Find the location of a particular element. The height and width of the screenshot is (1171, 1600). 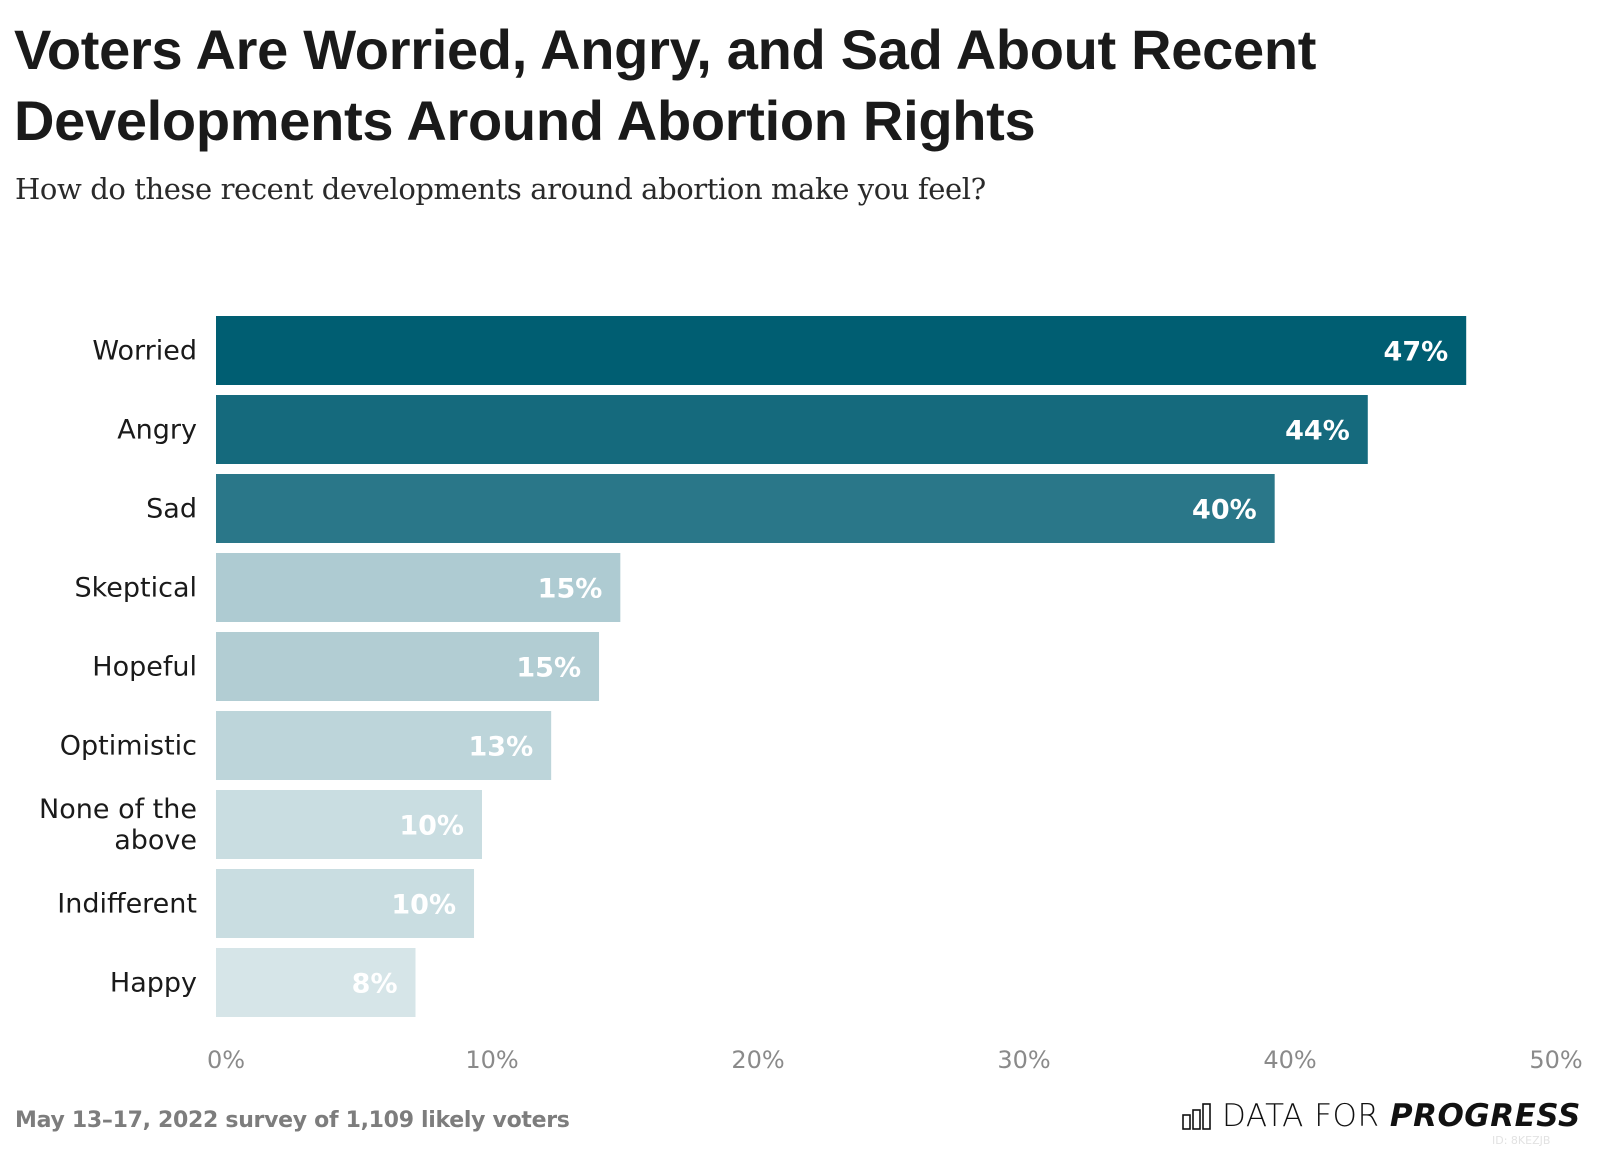

brand-name: DATA FOR PROGRESS is located at coordinates (1401, 1116).